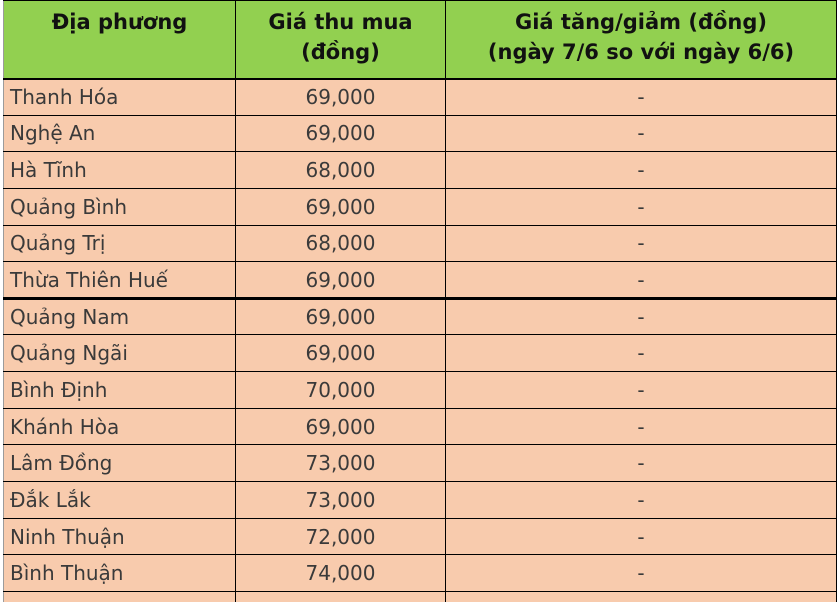  I want to click on table-row: Hà Tĩnh 68,000 -, so click(420, 170).